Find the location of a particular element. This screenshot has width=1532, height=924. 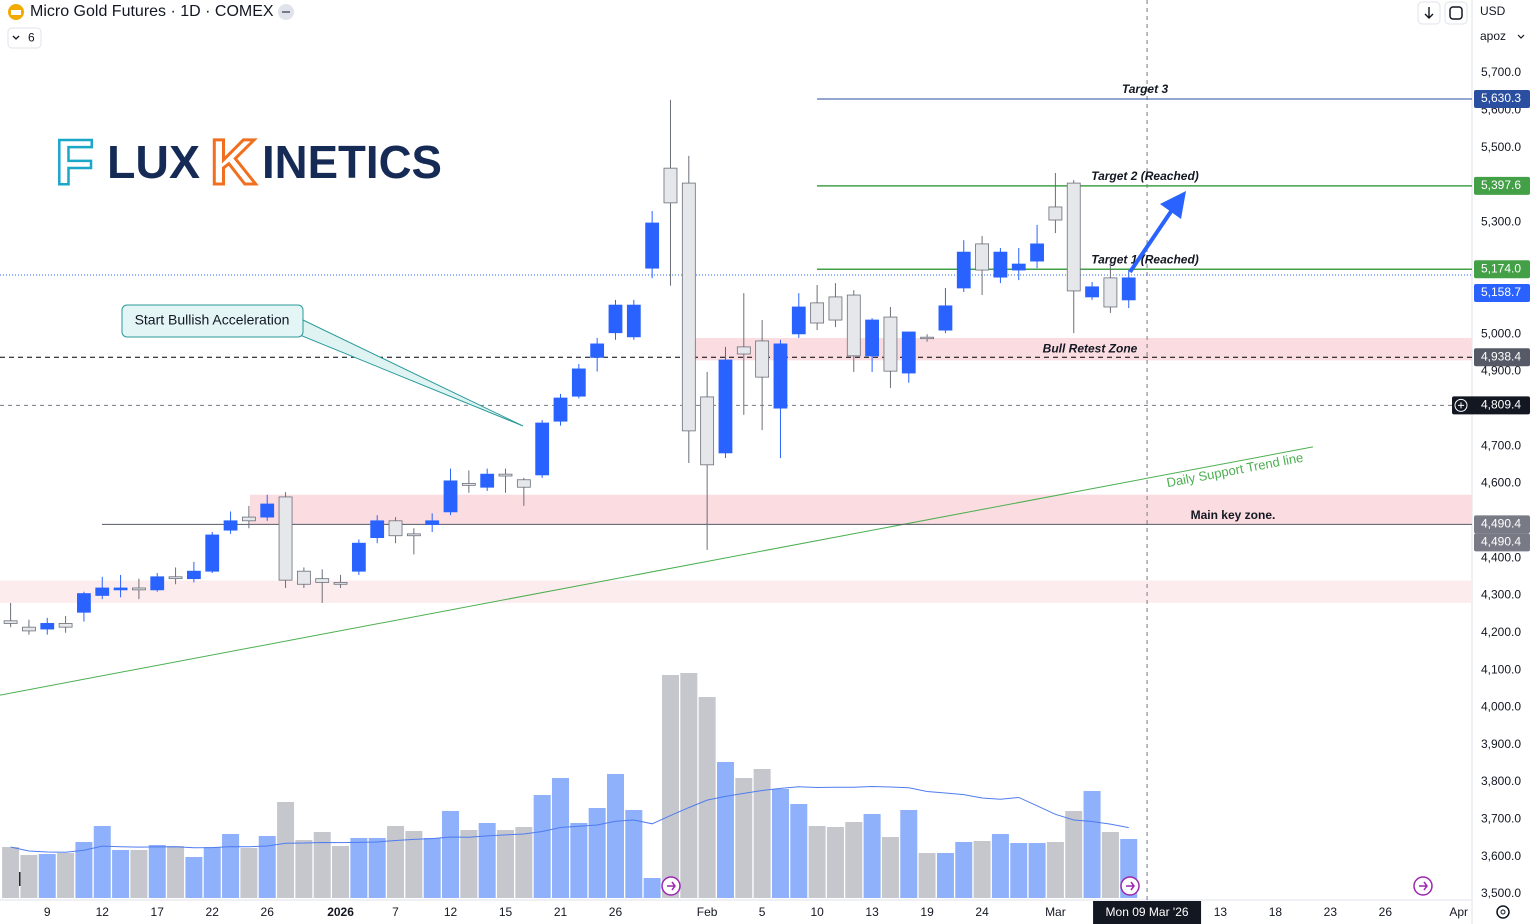

indicator-toggle is located at coordinates (24, 38).